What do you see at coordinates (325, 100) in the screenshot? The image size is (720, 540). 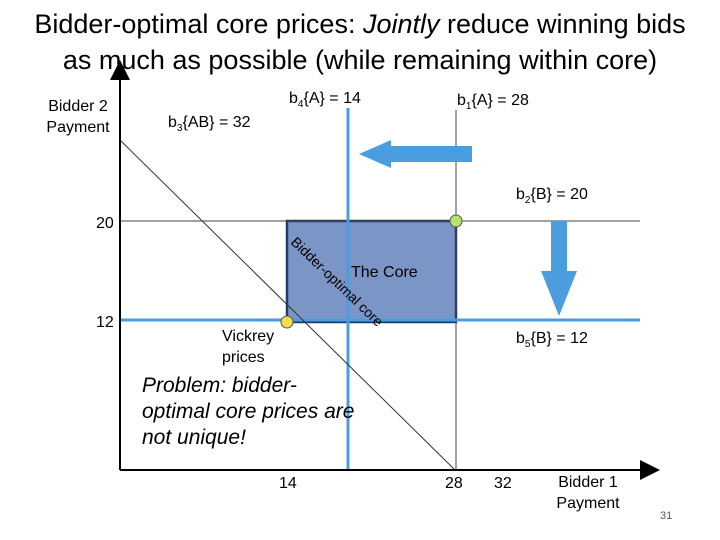 I see `b4-label: b4{A} = 14` at bounding box center [325, 100].